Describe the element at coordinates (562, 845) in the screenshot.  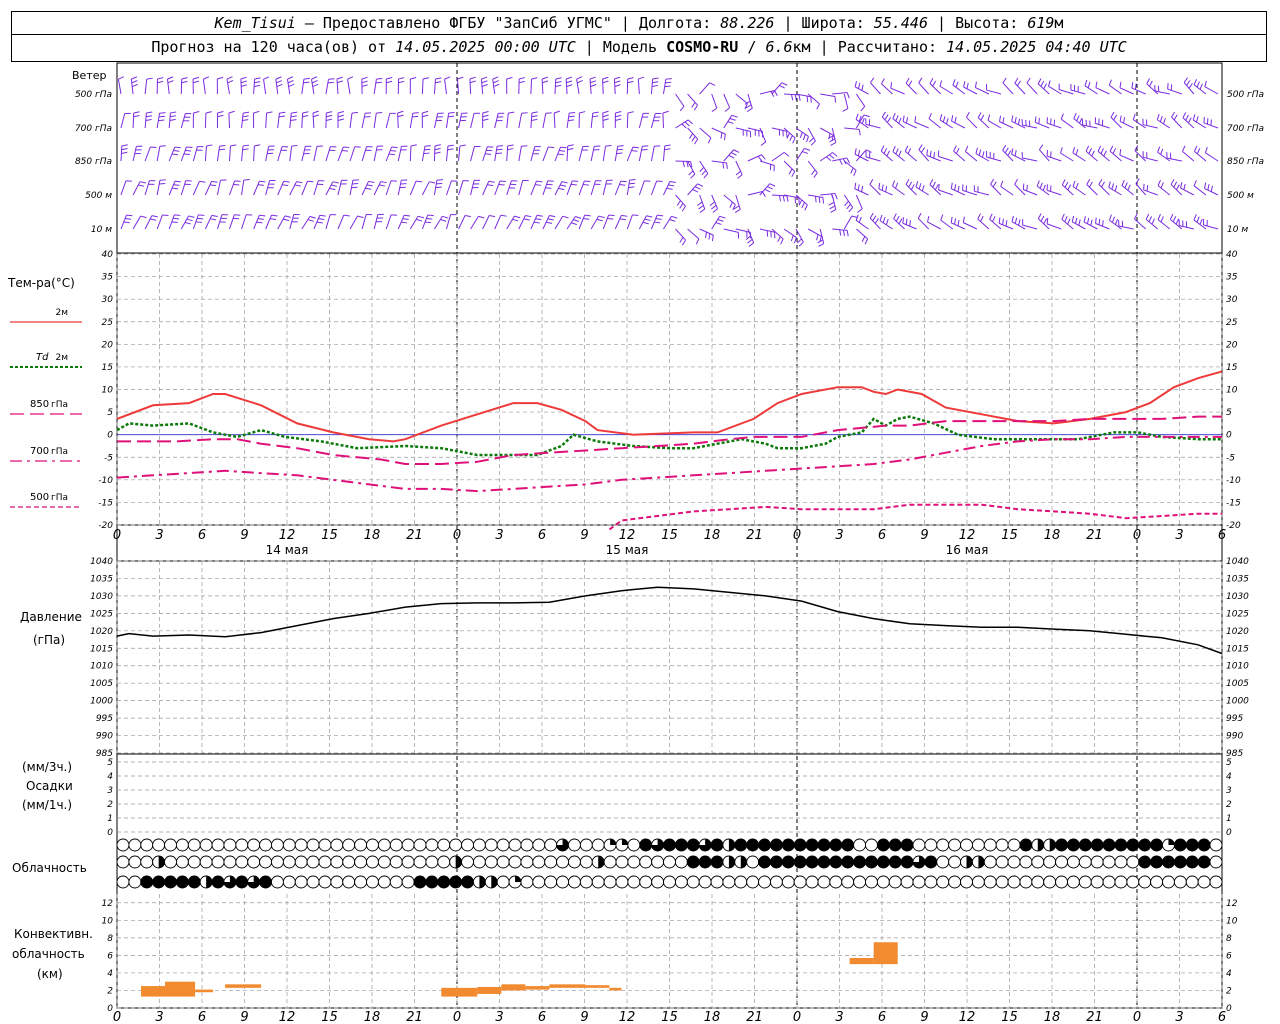
I see `cloud-three-quarter` at that location.